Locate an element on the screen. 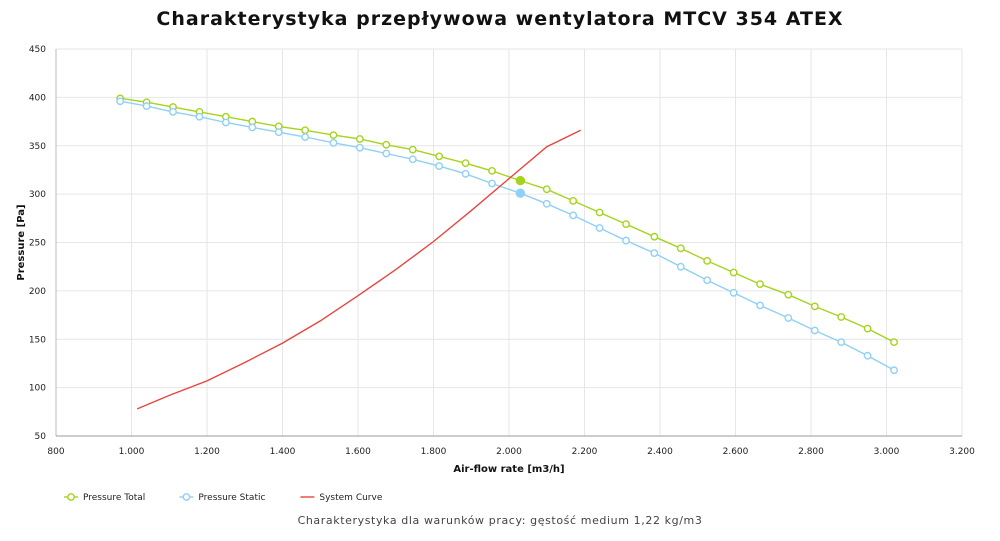 Image resolution: width=1000 pixels, height=541 pixels. y-tick-label: 200 is located at coordinates (37, 292).